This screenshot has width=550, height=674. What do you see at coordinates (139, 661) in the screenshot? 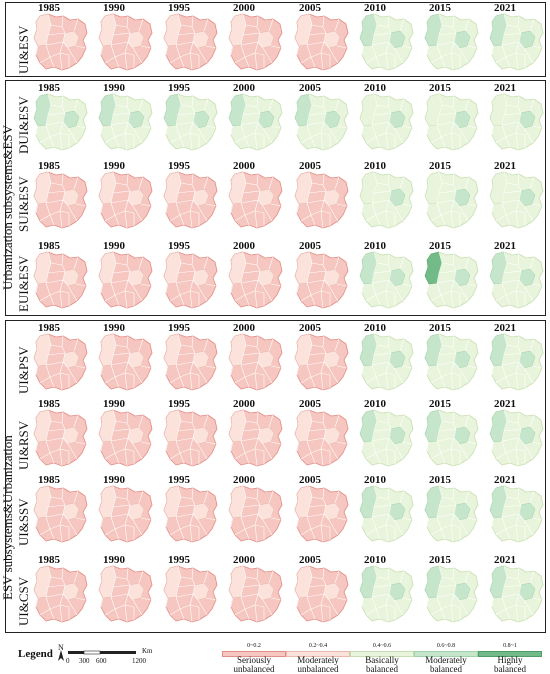
I see `scale-value-1200: 1200` at bounding box center [139, 661].